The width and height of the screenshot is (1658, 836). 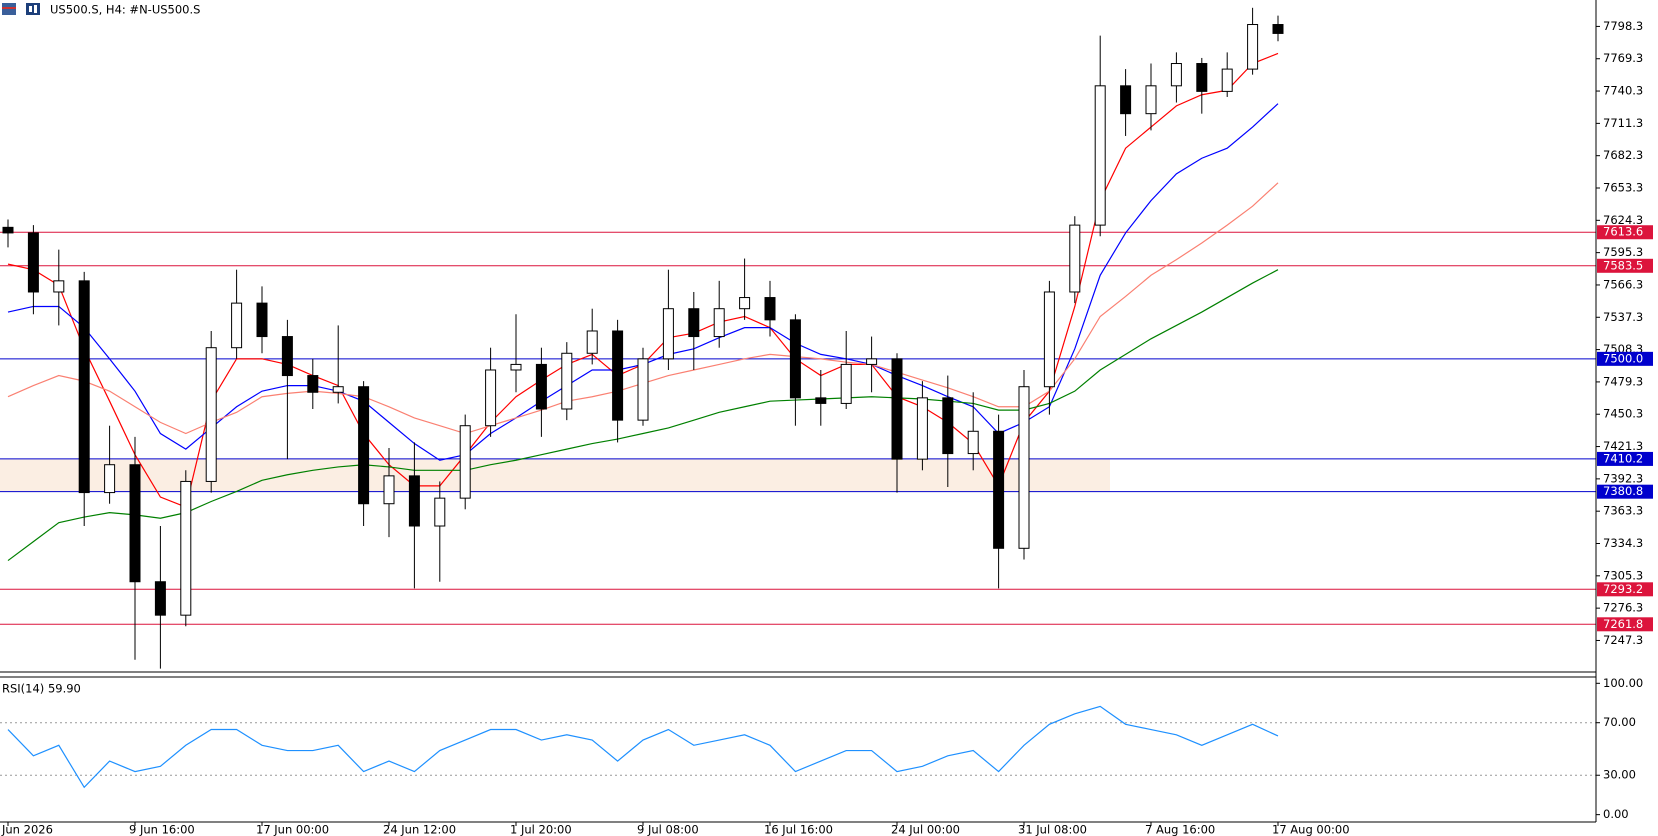 I want to click on y-tick-label: 7392.3, so click(x=1623, y=478).